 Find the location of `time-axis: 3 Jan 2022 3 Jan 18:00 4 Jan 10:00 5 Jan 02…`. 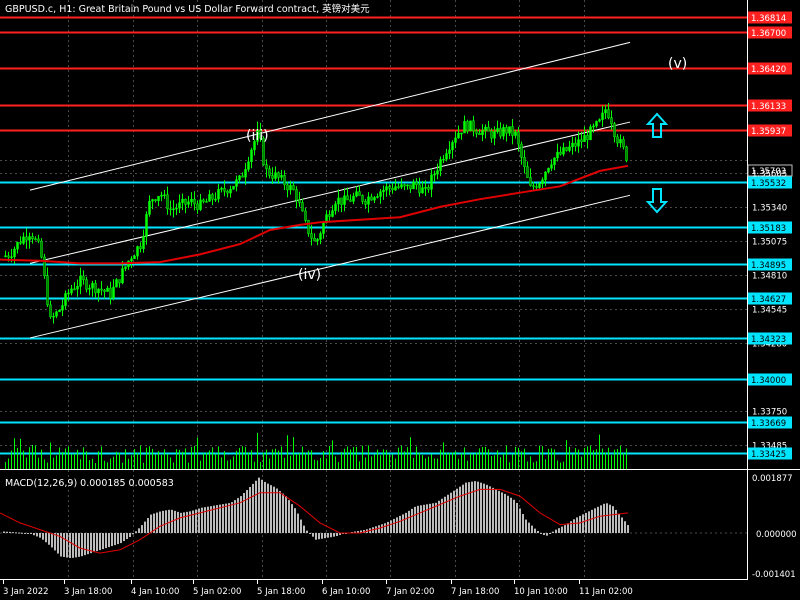

time-axis: 3 Jan 2022 3 Jan 18:00 4 Jan 10:00 5 Jan 02… is located at coordinates (318, 588).